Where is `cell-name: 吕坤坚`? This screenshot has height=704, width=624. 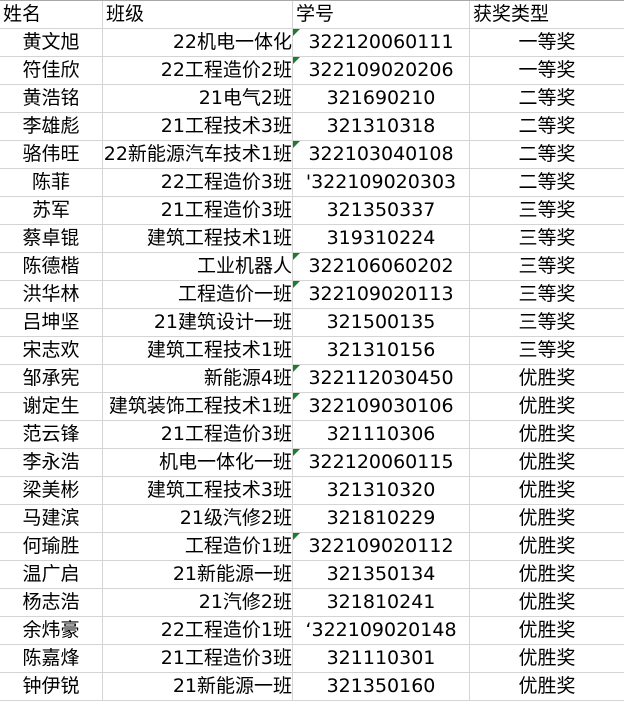
cell-name: 吕坤坚 is located at coordinates (51, 322).